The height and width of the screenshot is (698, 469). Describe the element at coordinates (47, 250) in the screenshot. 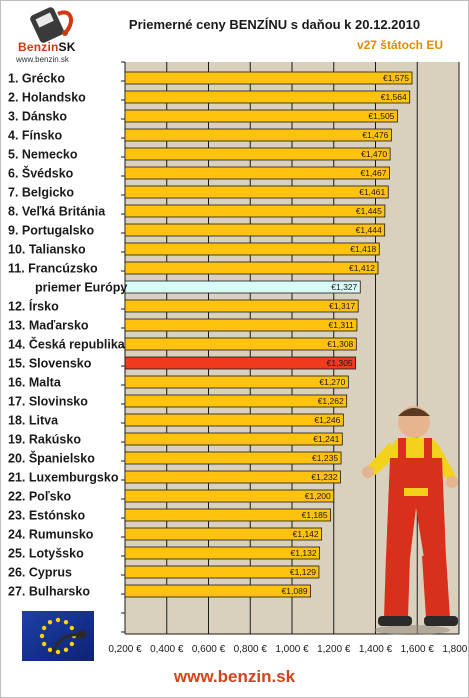

I see `category-label: 10. Taliansko` at that location.